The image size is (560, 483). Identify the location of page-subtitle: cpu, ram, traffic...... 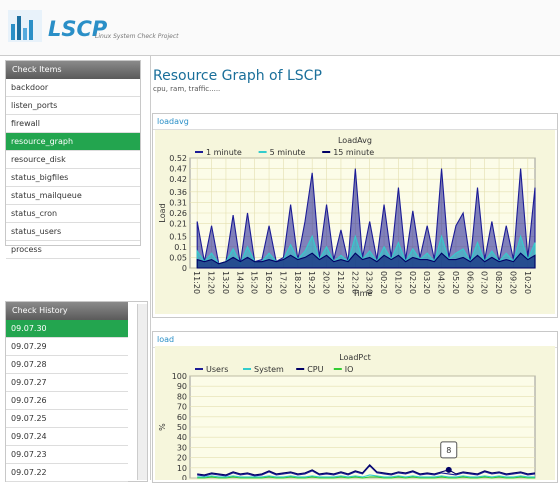
(187, 89).